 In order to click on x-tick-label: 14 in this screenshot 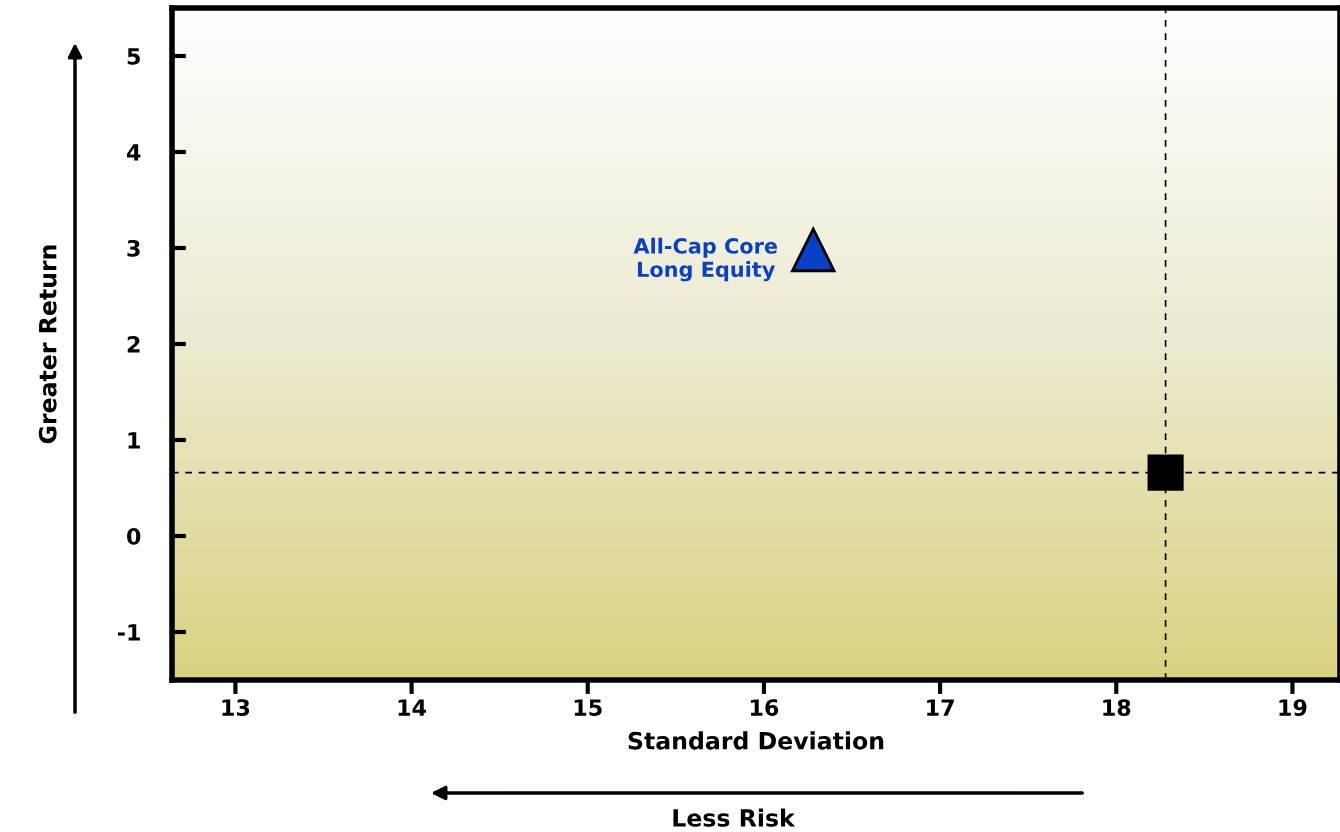, I will do `click(412, 707)`.